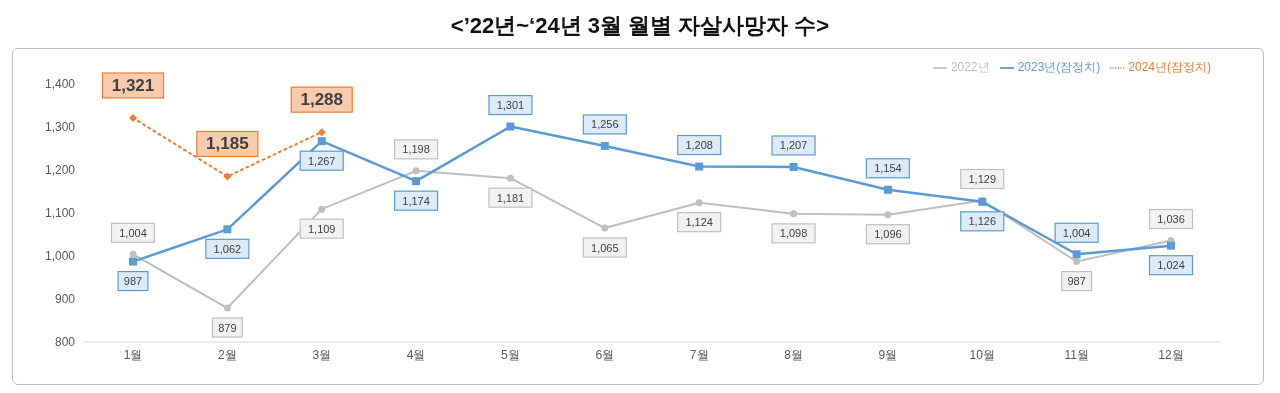 The width and height of the screenshot is (1280, 393). Describe the element at coordinates (65, 299) in the screenshot. I see `y-tick-label: 900` at that location.